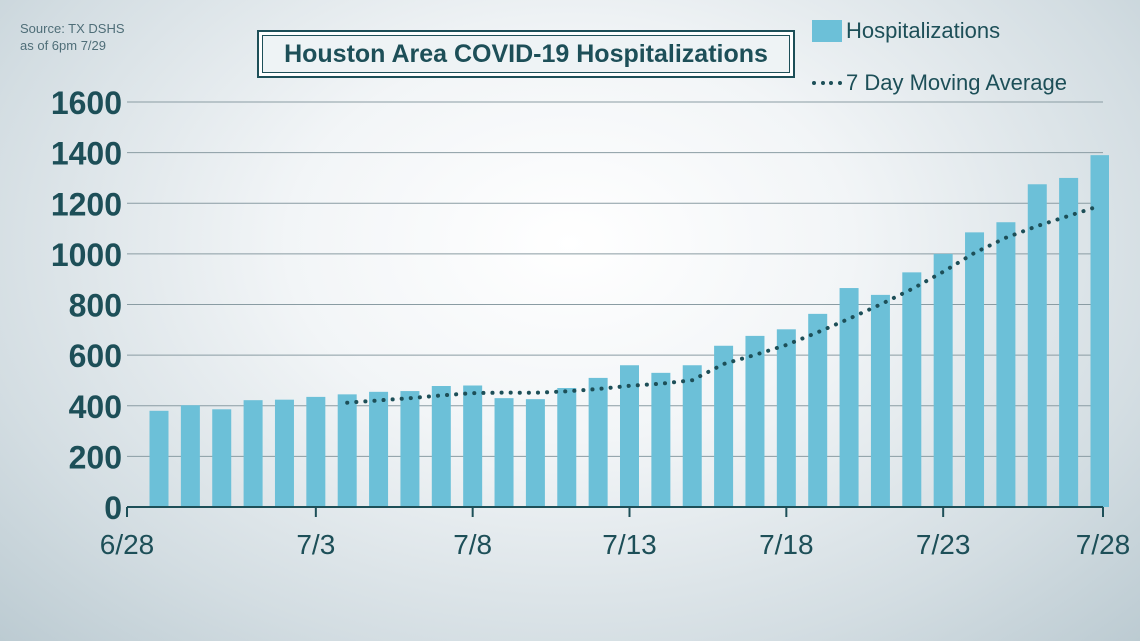  What do you see at coordinates (943, 544) in the screenshot?
I see `x-tick-label: 7/23` at bounding box center [943, 544].